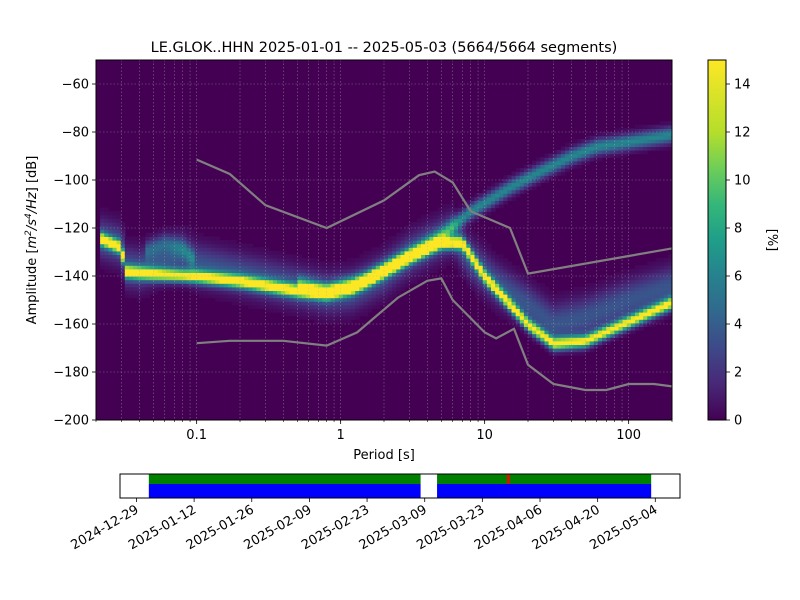 The image size is (800, 600). Describe the element at coordinates (742, 85) in the screenshot. I see `colorbar-tick-label: 14` at that location.